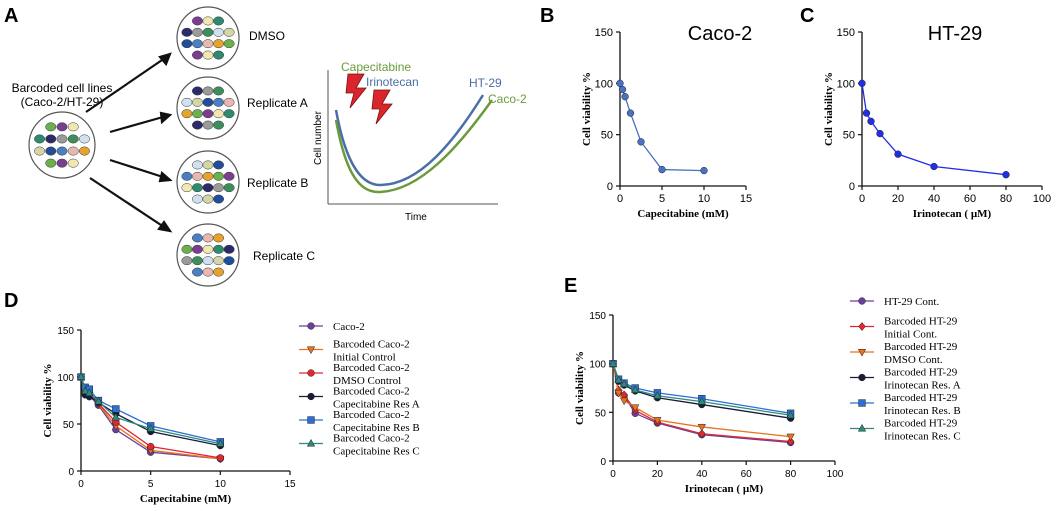 This screenshot has height=511, width=1059. What do you see at coordinates (894, 302) in the screenshot?
I see `legend-item: HT-29 Cont.` at bounding box center [894, 302].